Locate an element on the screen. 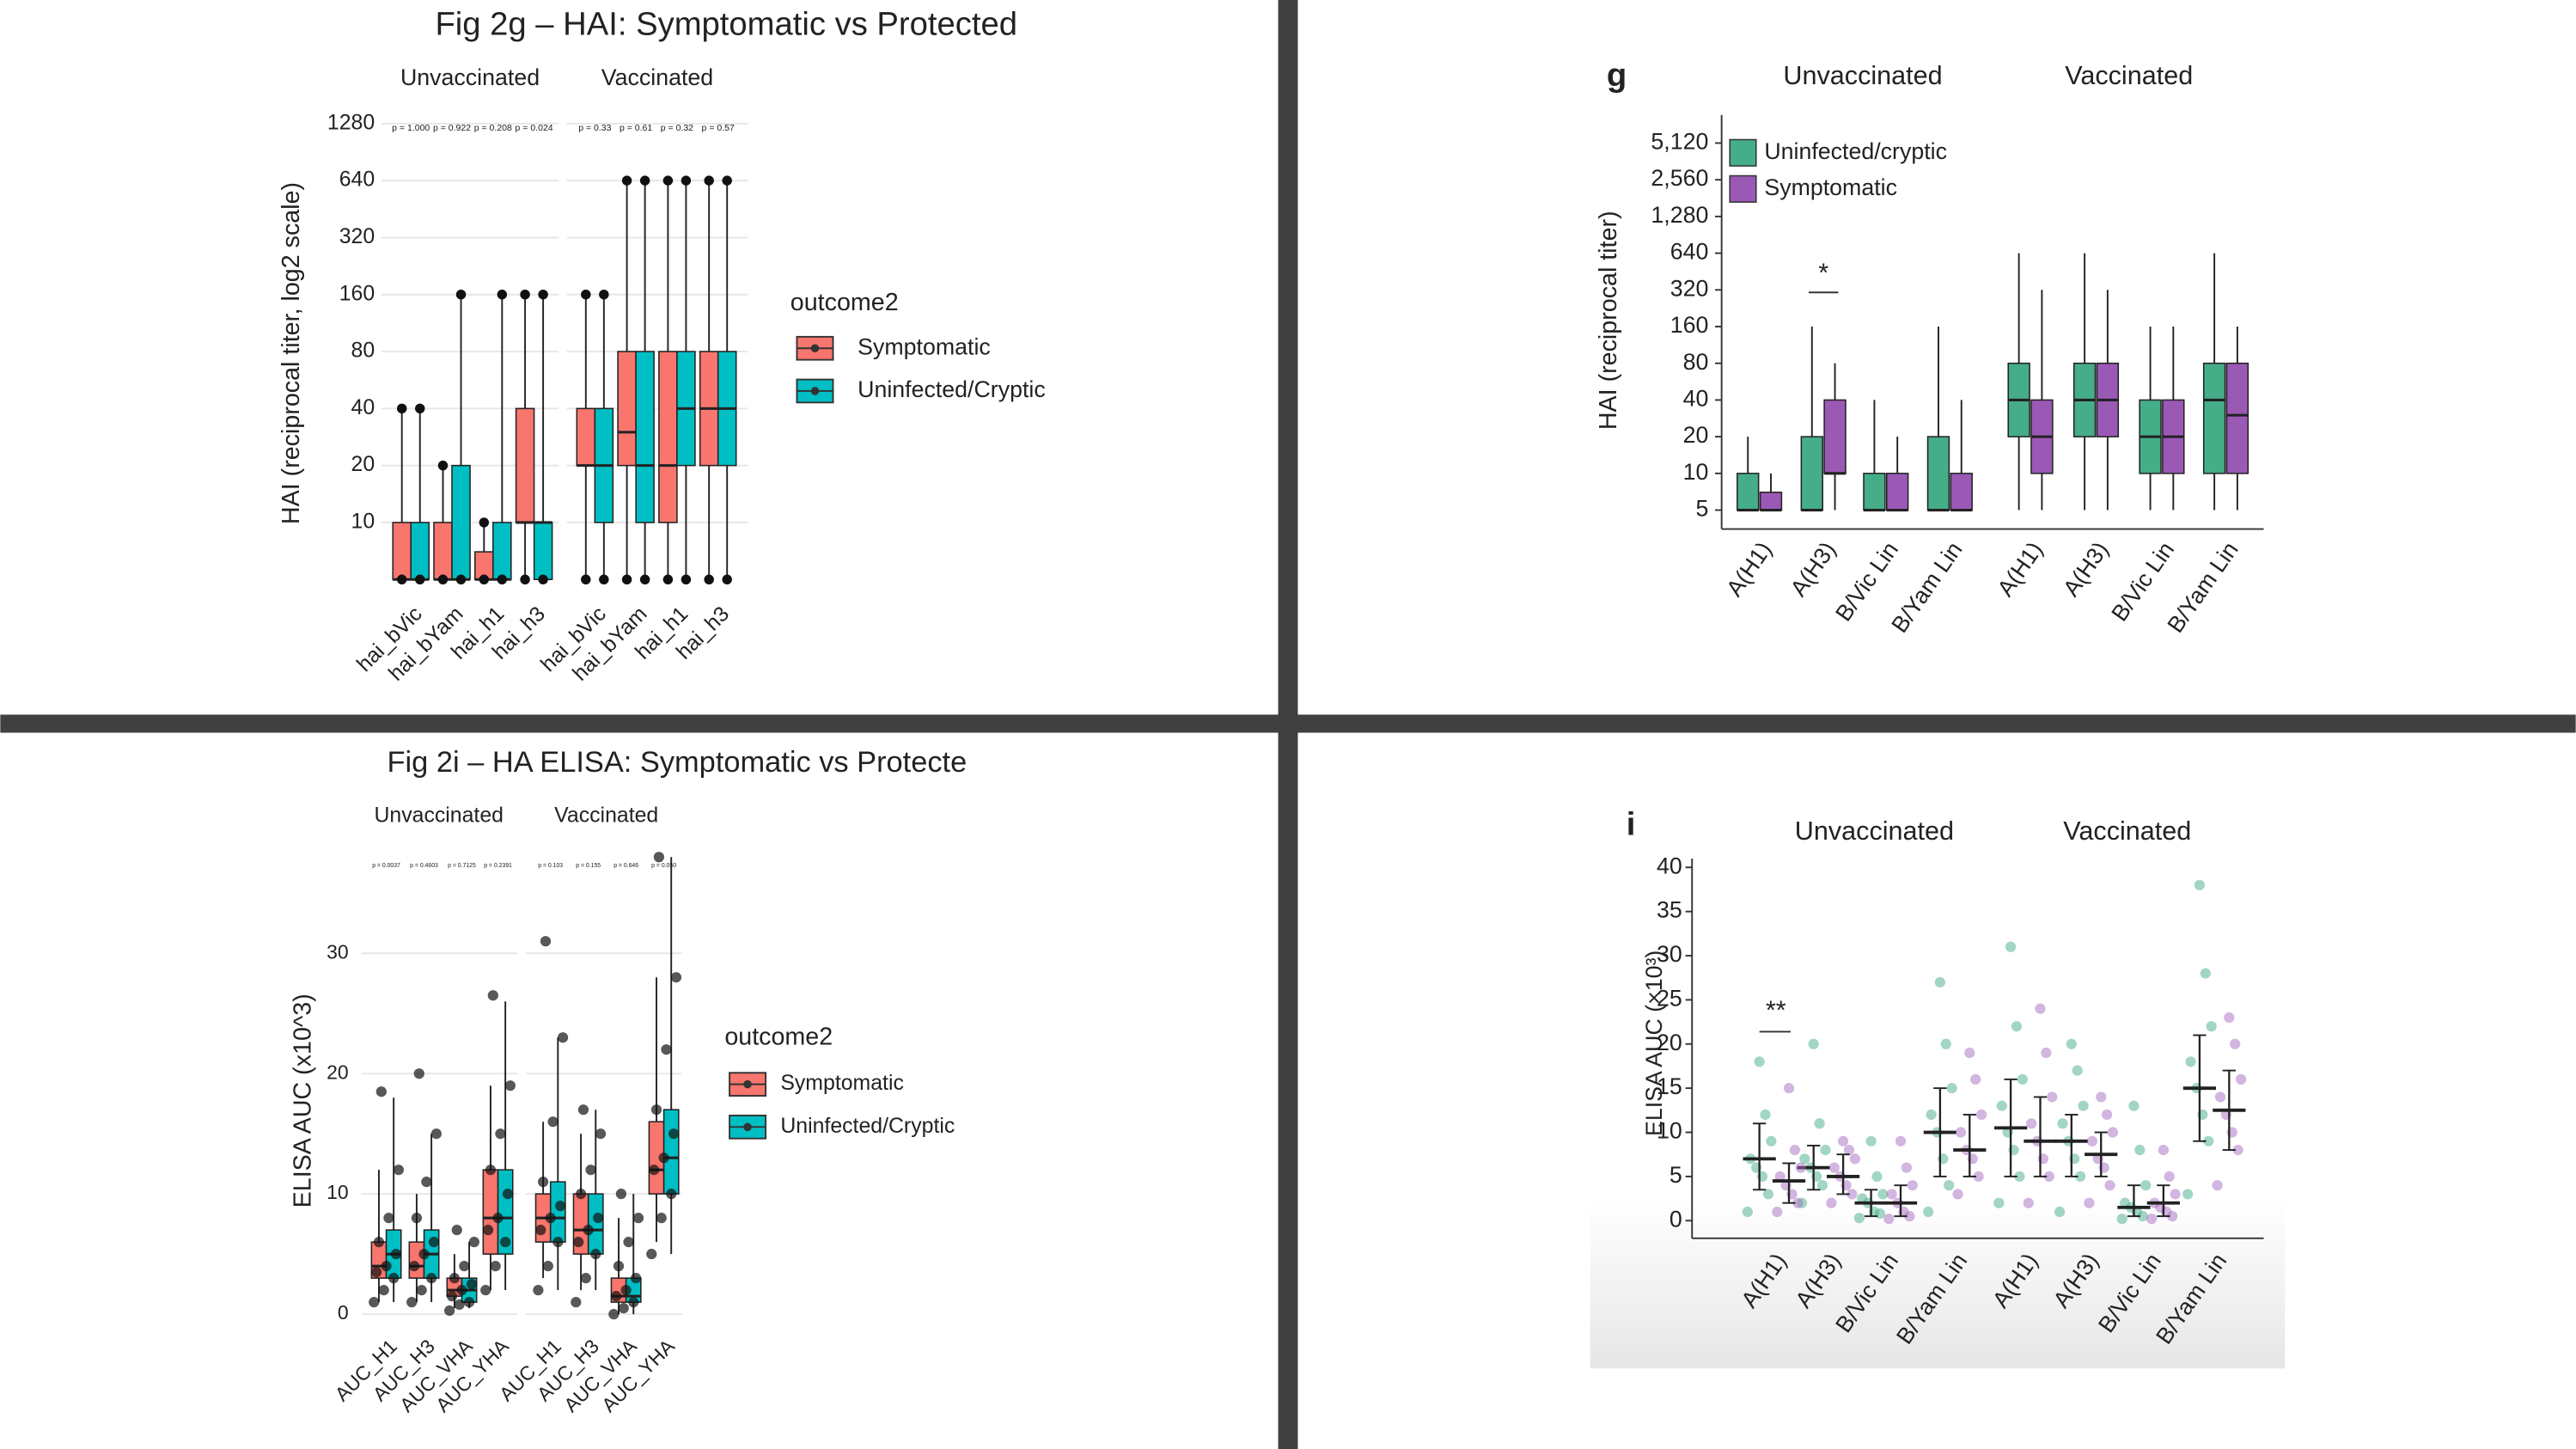  y-axis-label: HAI (reciprocal titer) is located at coordinates (1609, 320).